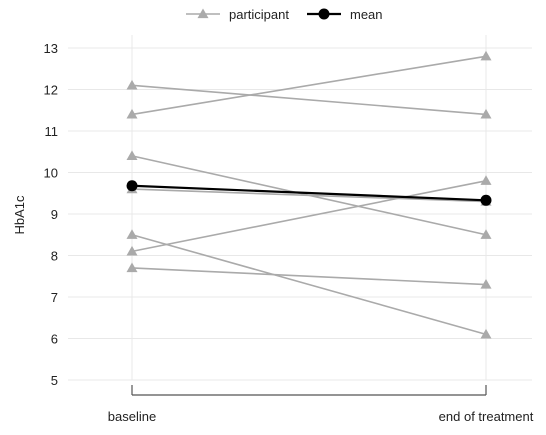 The width and height of the screenshot is (546, 435). Describe the element at coordinates (54, 297) in the screenshot. I see `y-tick-label: 7` at that location.